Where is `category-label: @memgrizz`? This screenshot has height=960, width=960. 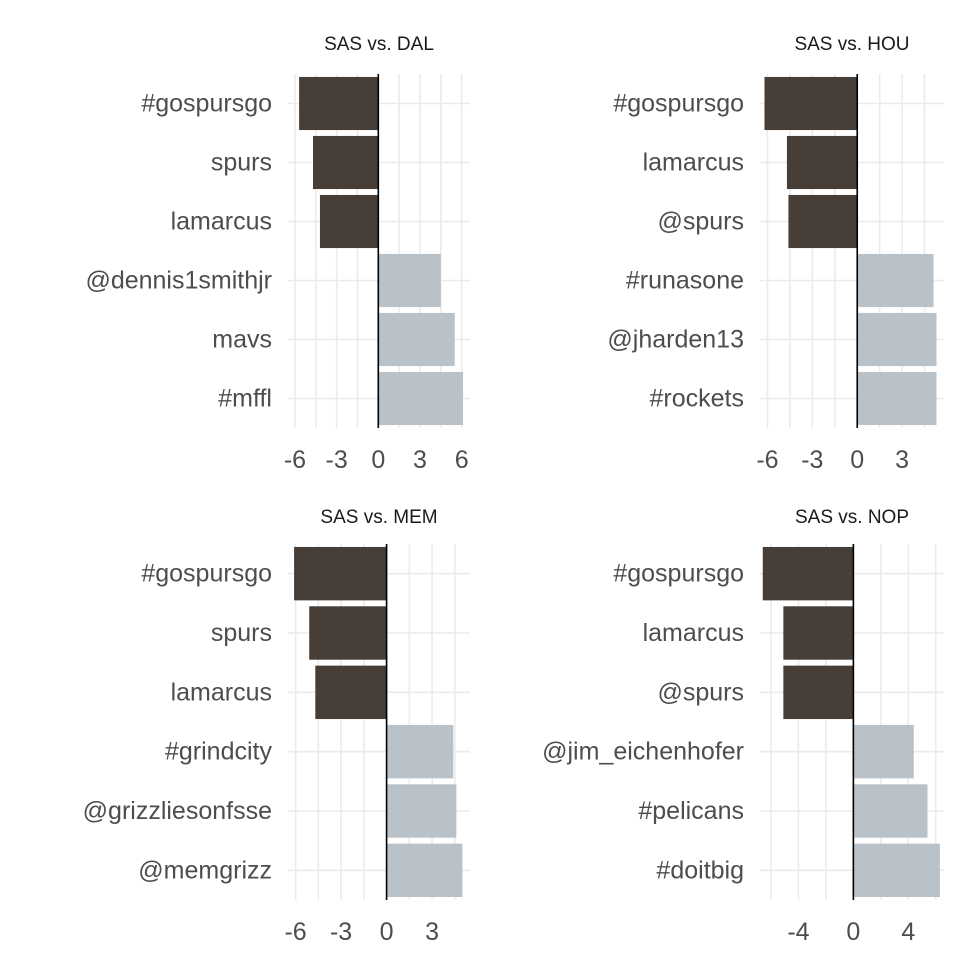 category-label: @memgrizz is located at coordinates (205, 870).